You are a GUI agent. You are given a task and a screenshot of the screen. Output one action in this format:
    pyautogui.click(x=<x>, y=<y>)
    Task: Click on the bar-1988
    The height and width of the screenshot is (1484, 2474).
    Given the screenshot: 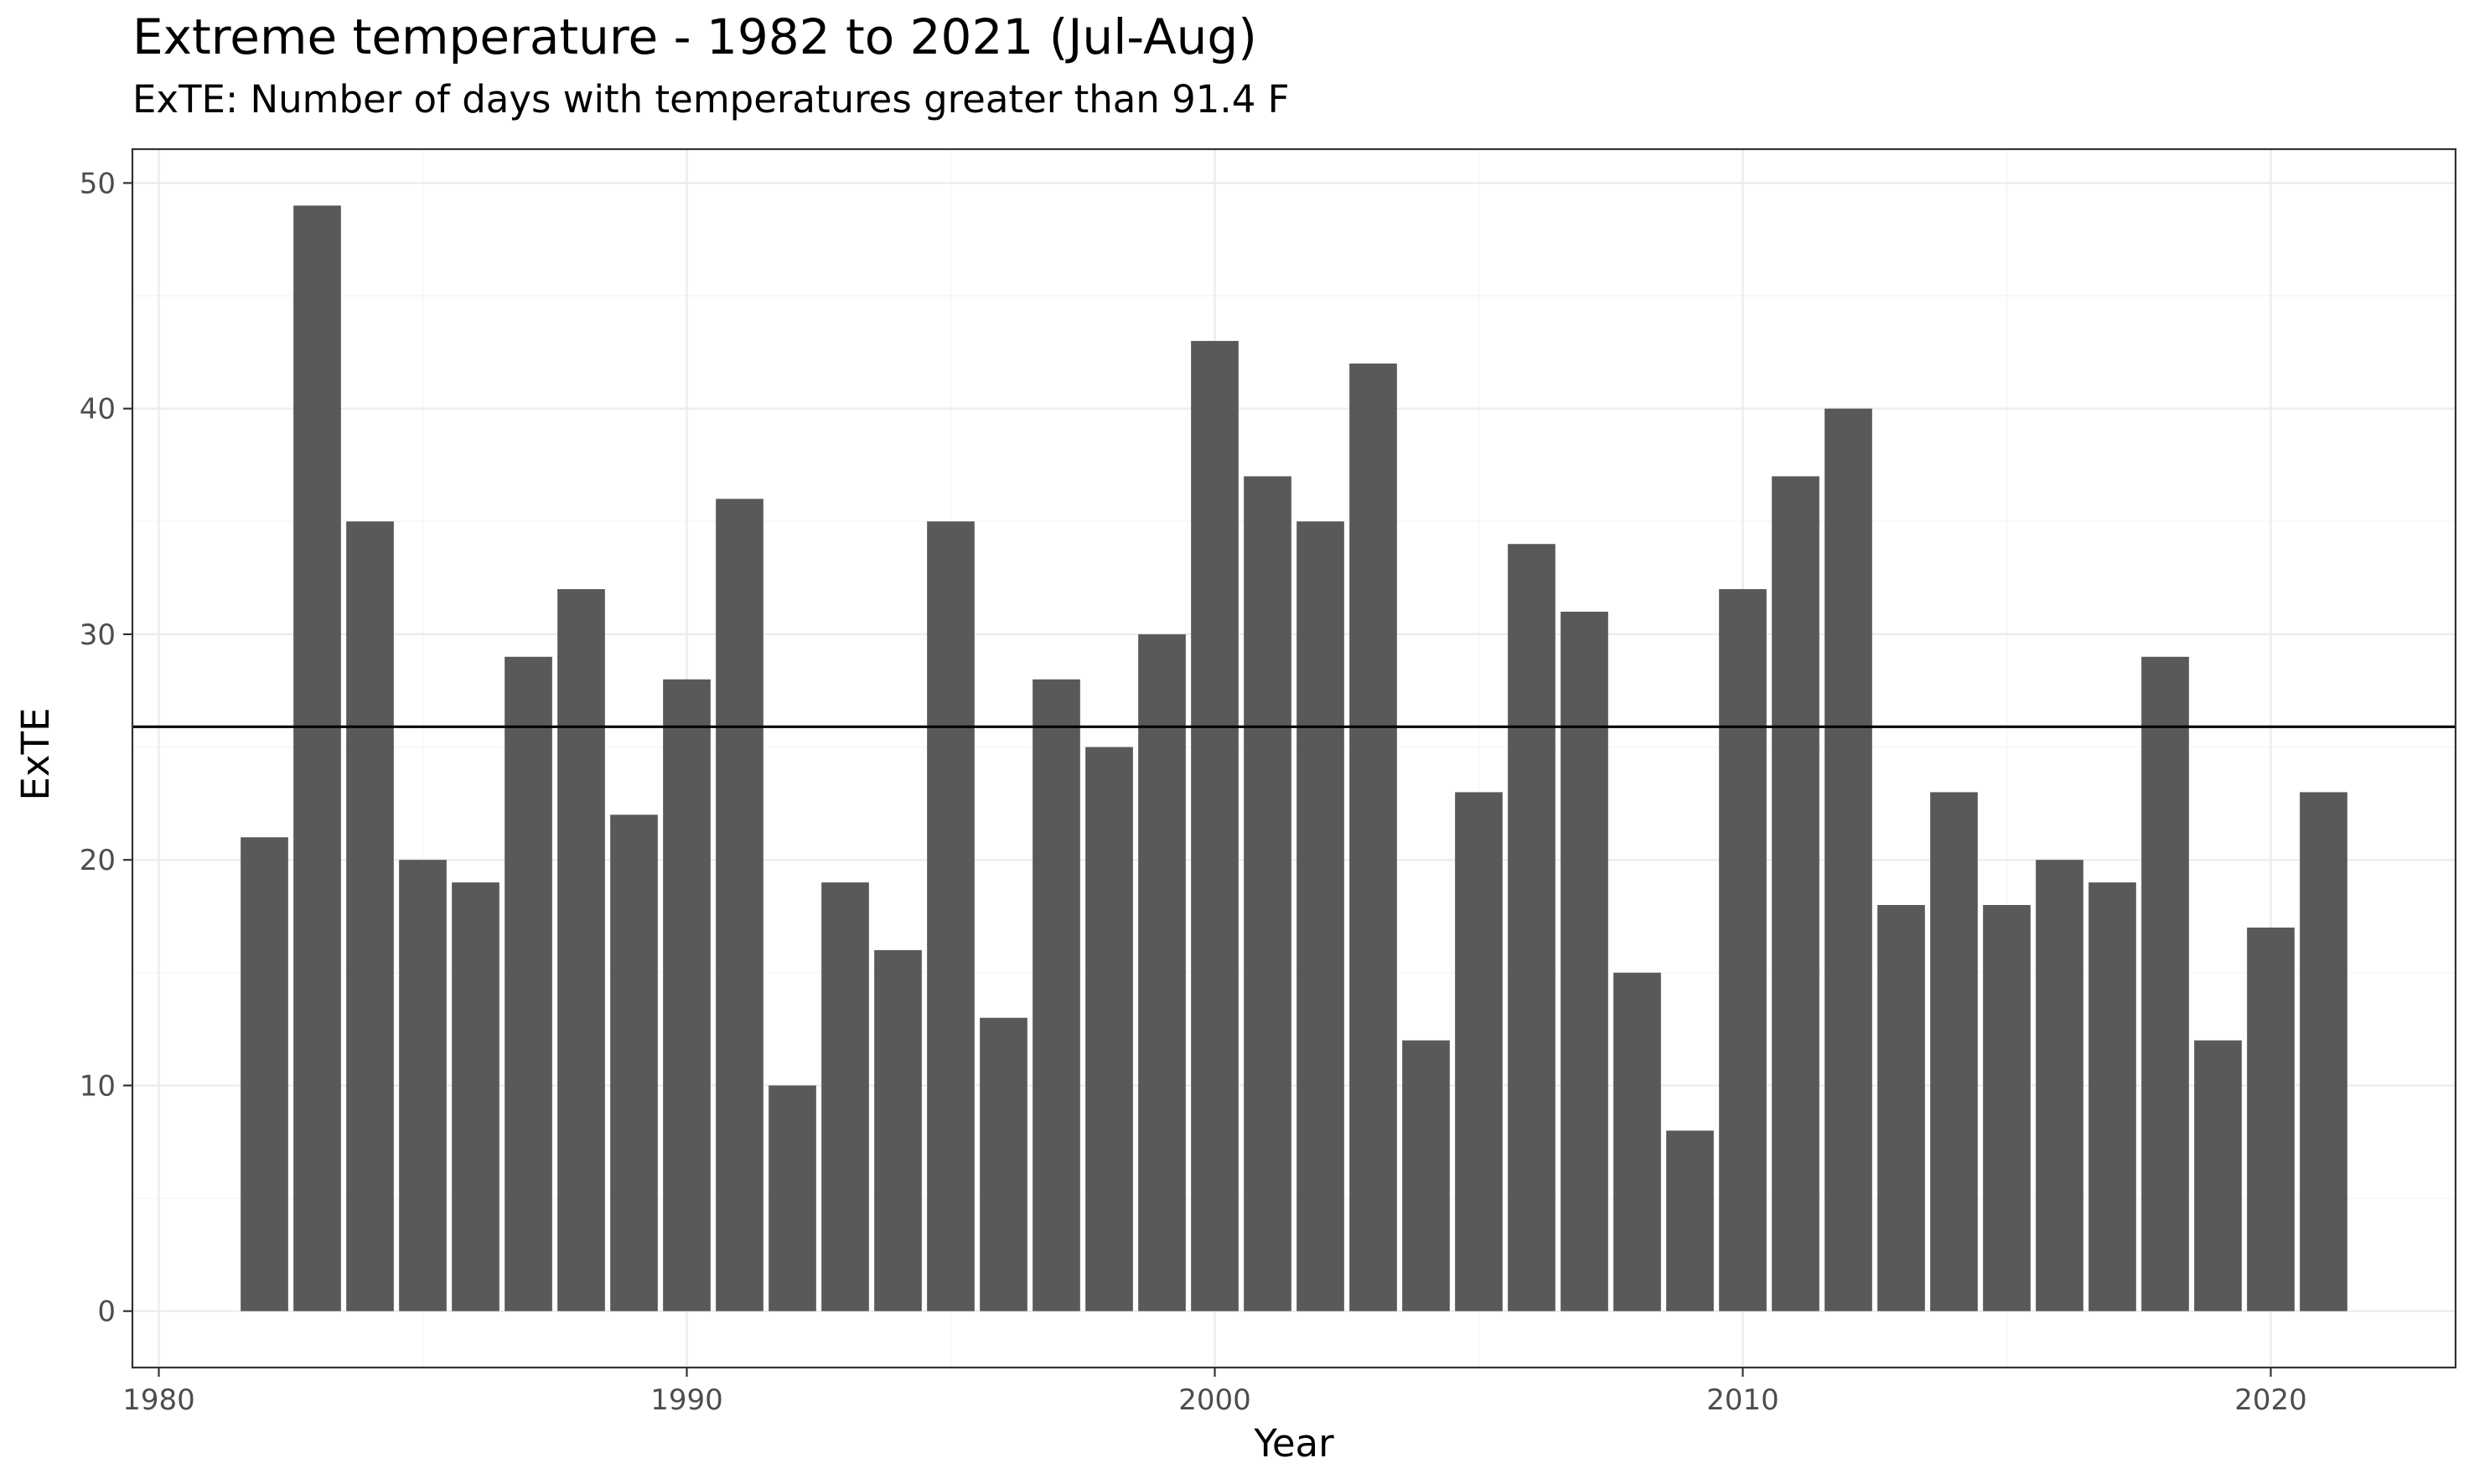 What is the action you would take?
    pyautogui.click(x=581, y=950)
    